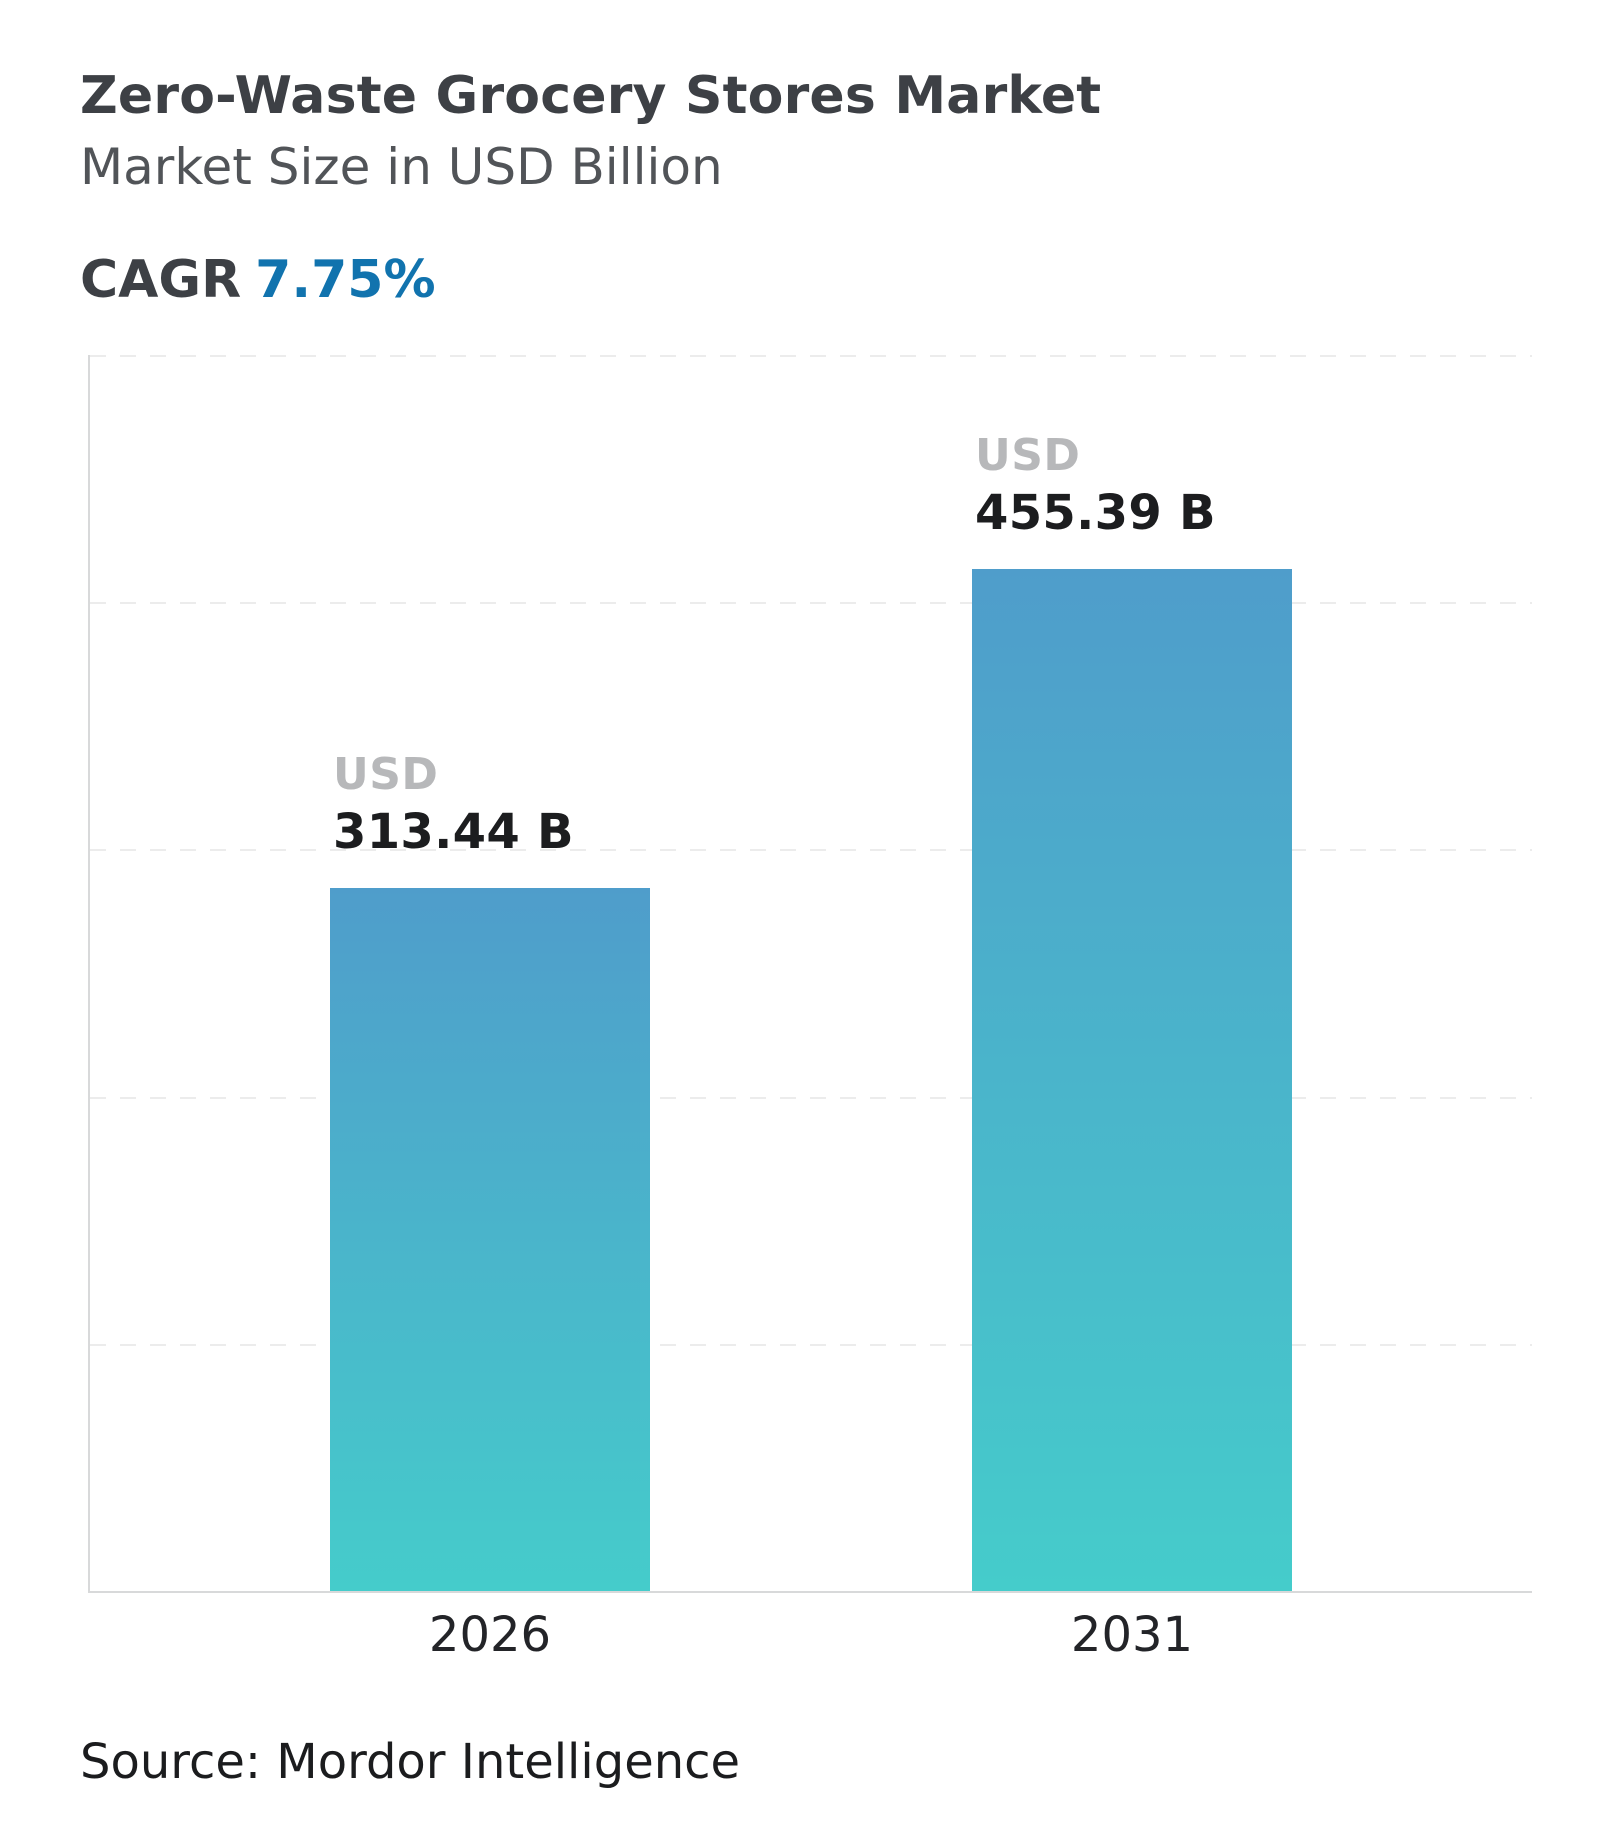  I want to click on page-title: Zero-Waste Grocery Stores Market, so click(591, 96).